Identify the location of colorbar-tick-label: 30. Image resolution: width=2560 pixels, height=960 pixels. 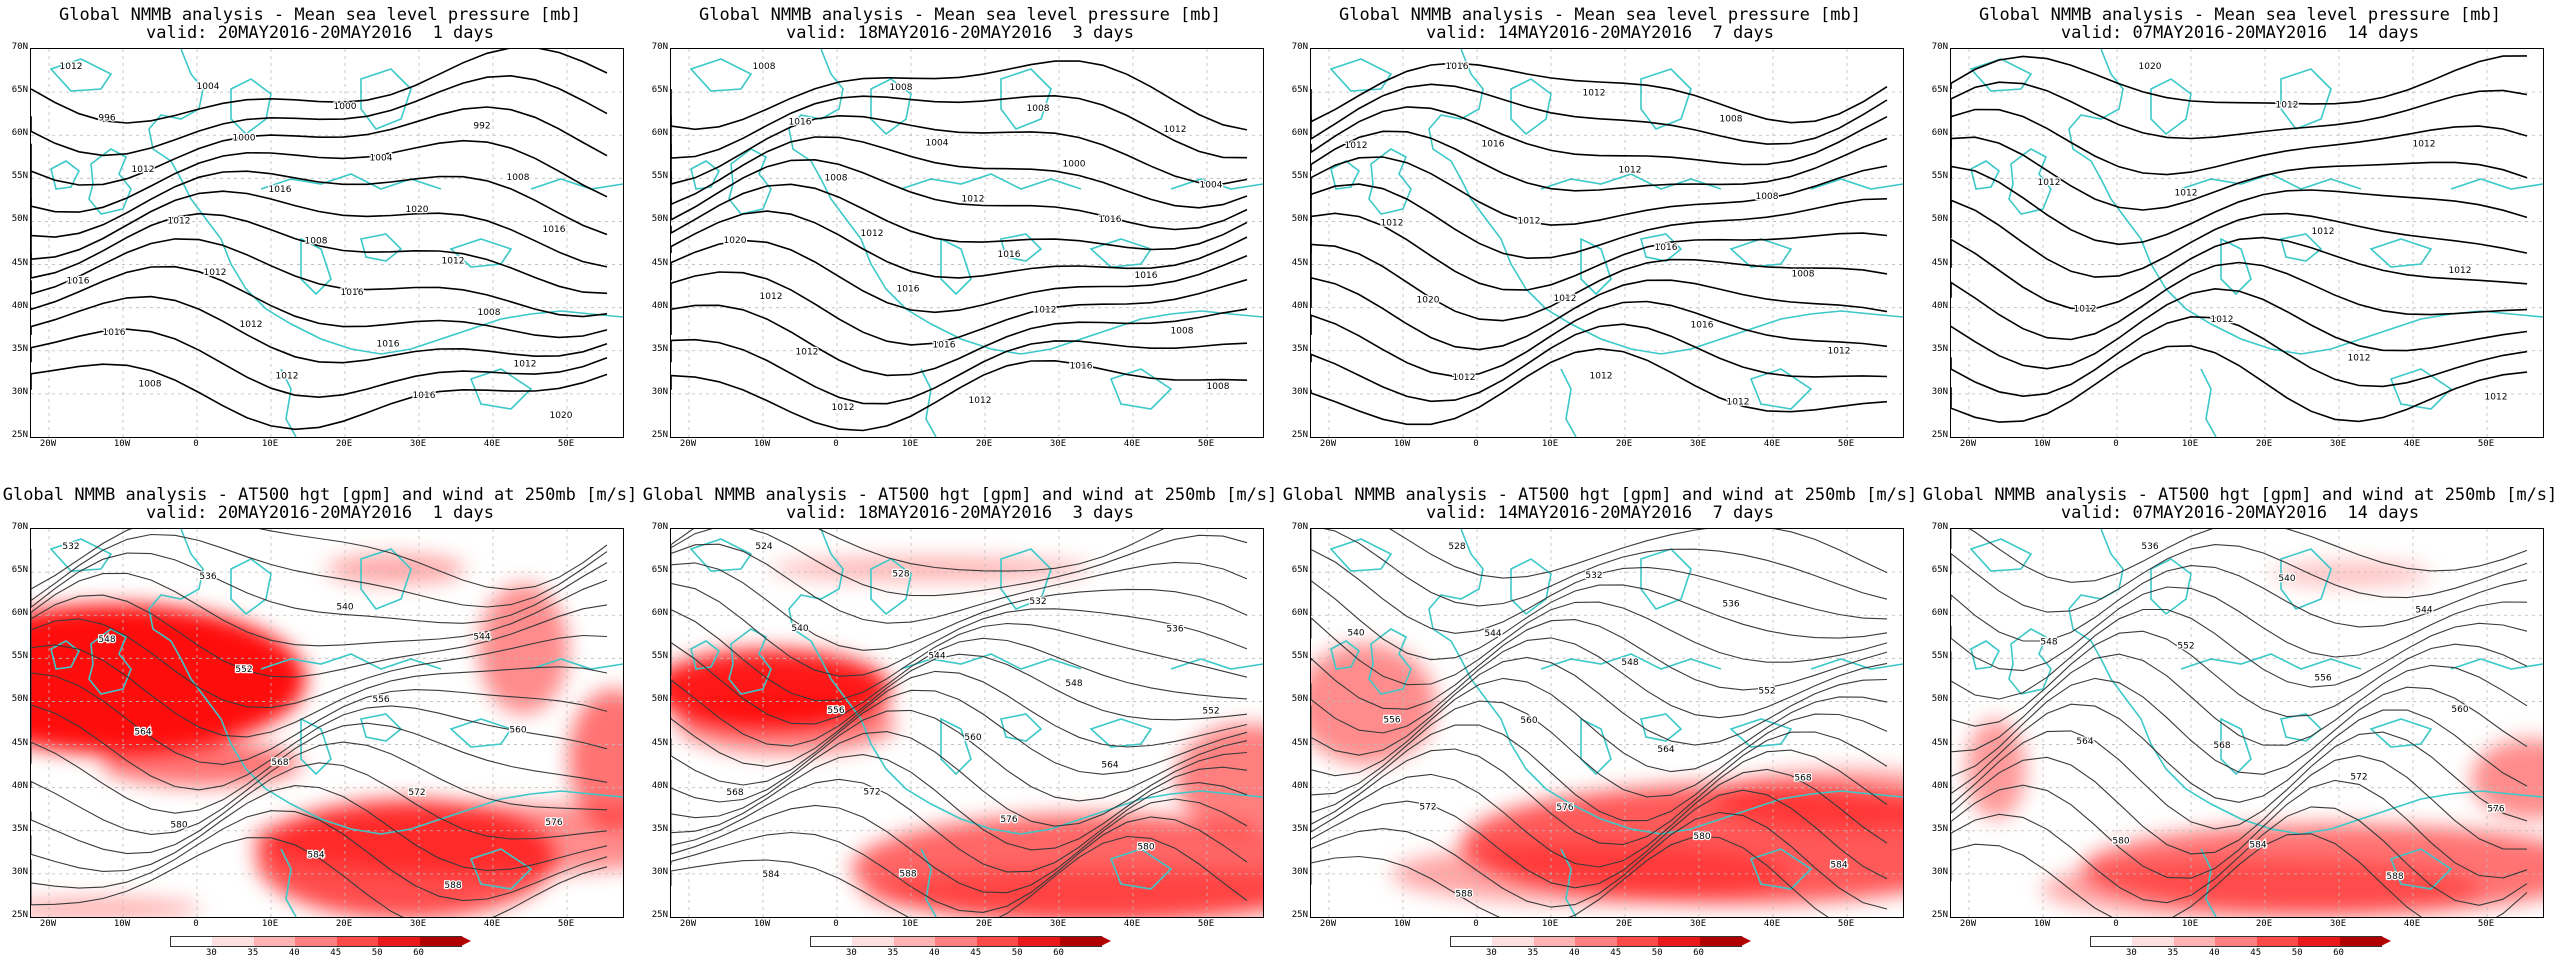
(211, 953).